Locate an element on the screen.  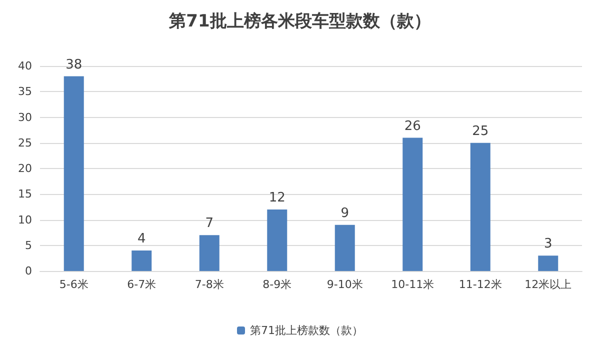
y-tick-label: 25 is located at coordinates (25, 143).